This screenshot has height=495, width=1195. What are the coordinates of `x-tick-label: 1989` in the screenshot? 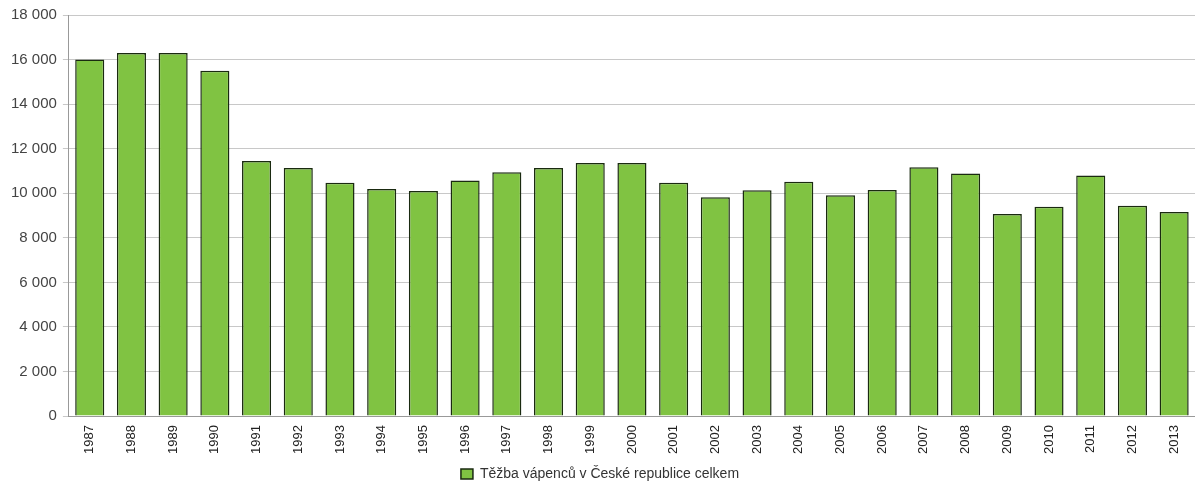 It's located at (172, 439).